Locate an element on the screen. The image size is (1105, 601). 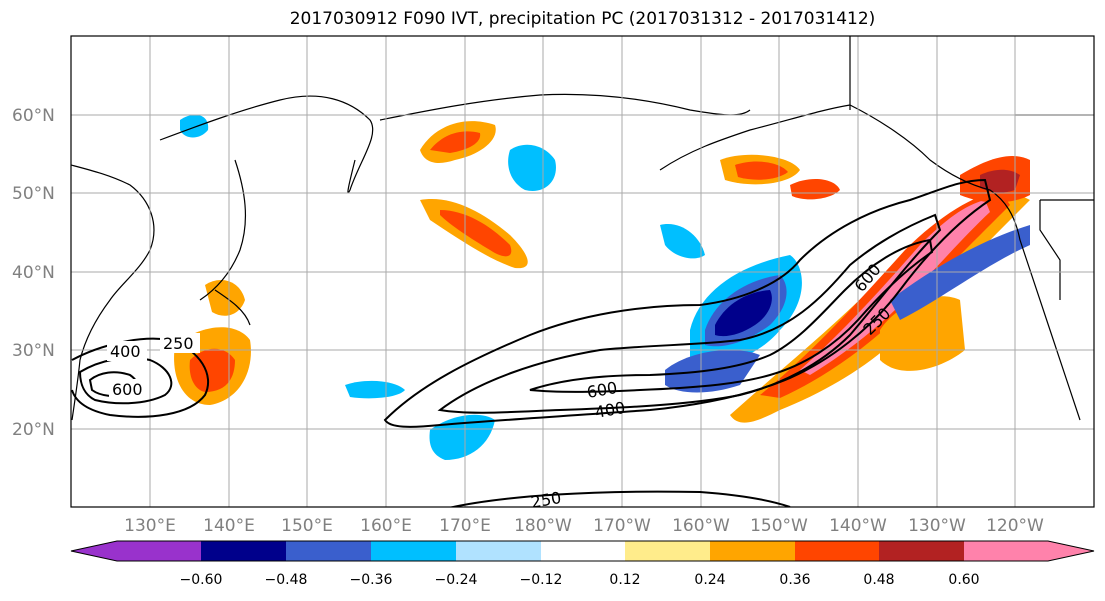
contour-label-250-south: 250 is located at coordinates (545, 500).